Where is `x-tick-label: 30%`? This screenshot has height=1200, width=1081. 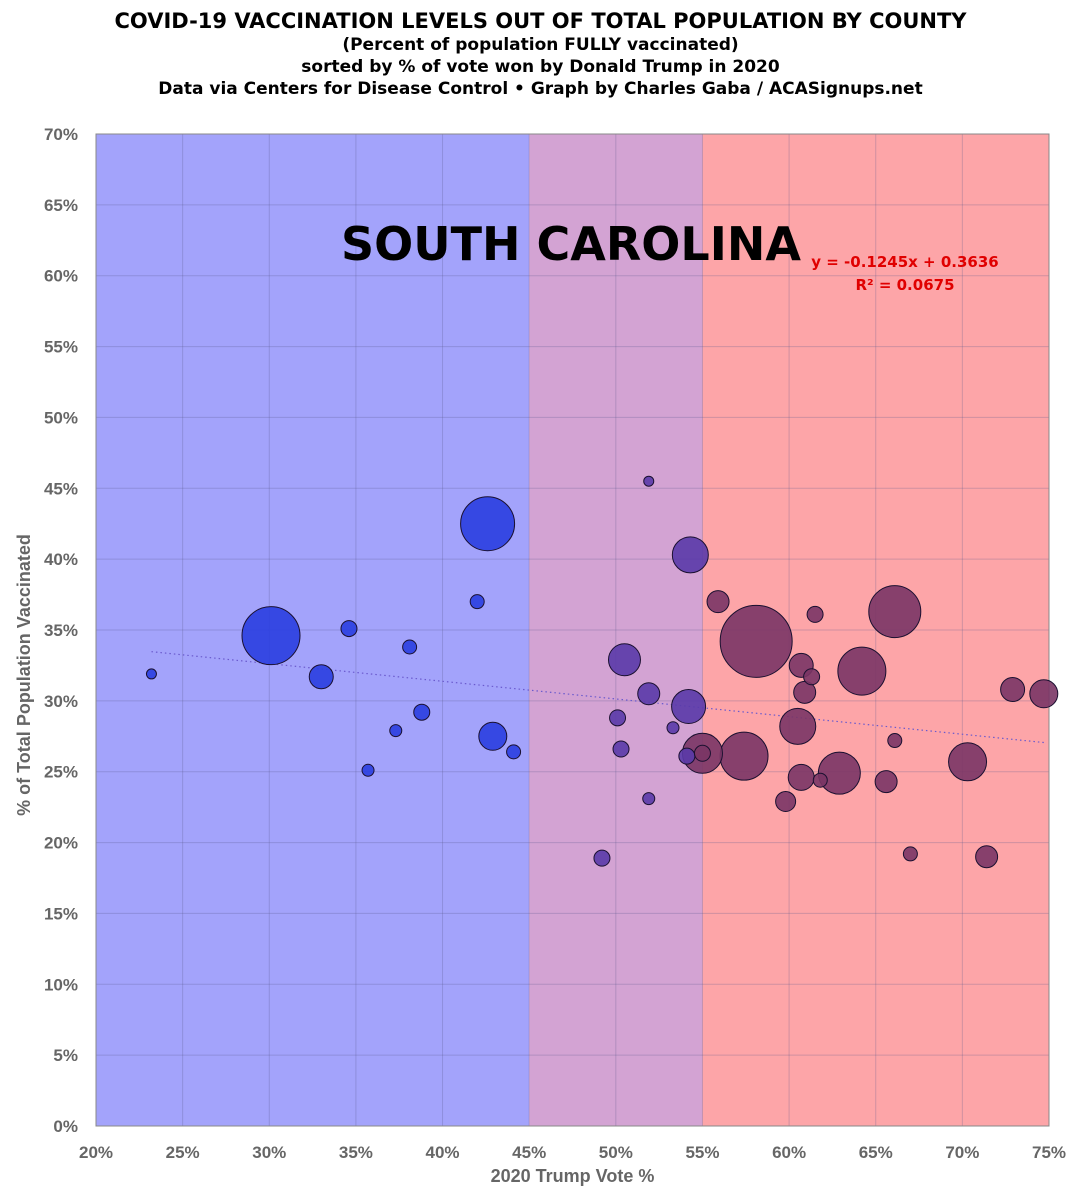
x-tick-label: 30% is located at coordinates (269, 1152).